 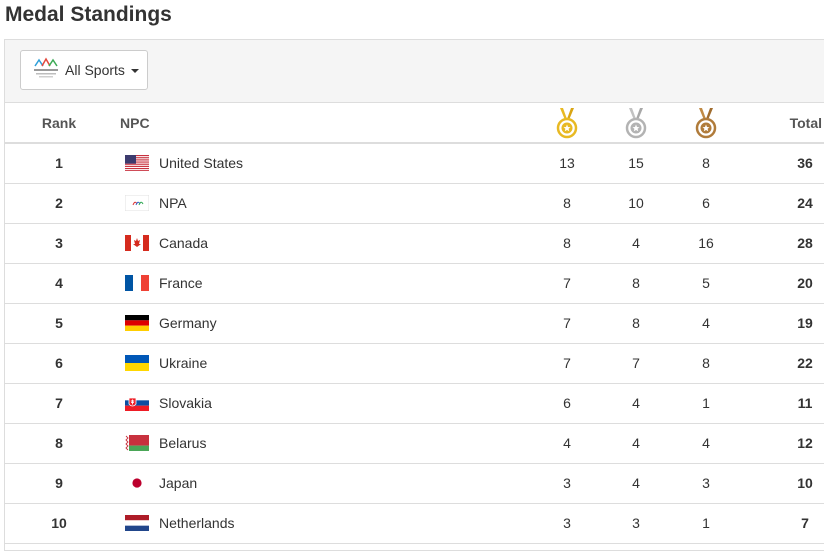 I want to click on total-value: 7, so click(x=805, y=523).